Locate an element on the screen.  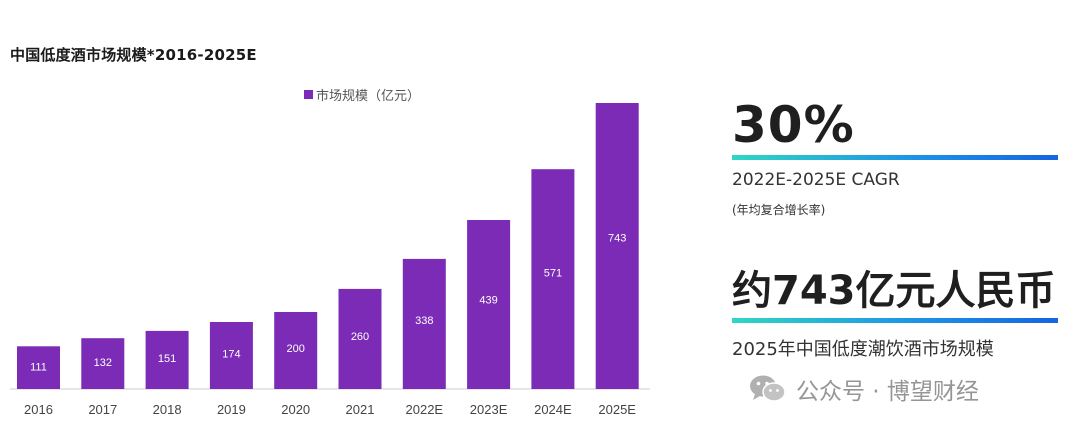
data-label-2020: 200 is located at coordinates (296, 349).